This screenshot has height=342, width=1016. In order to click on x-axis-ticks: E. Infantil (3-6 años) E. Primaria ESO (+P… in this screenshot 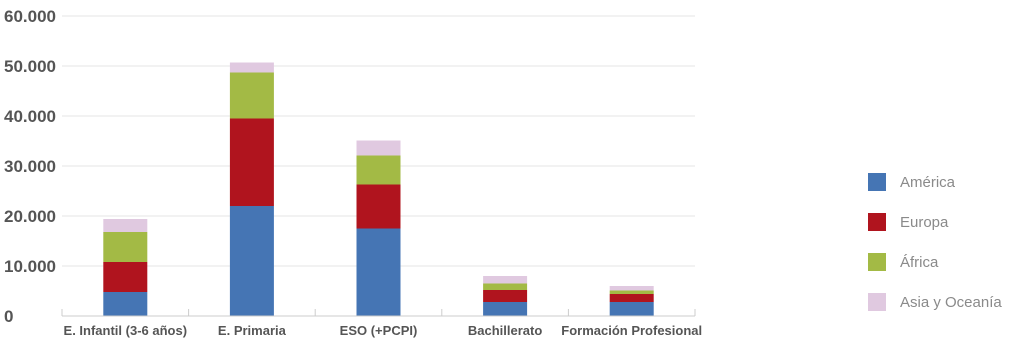, I will do `click(381, 323)`.